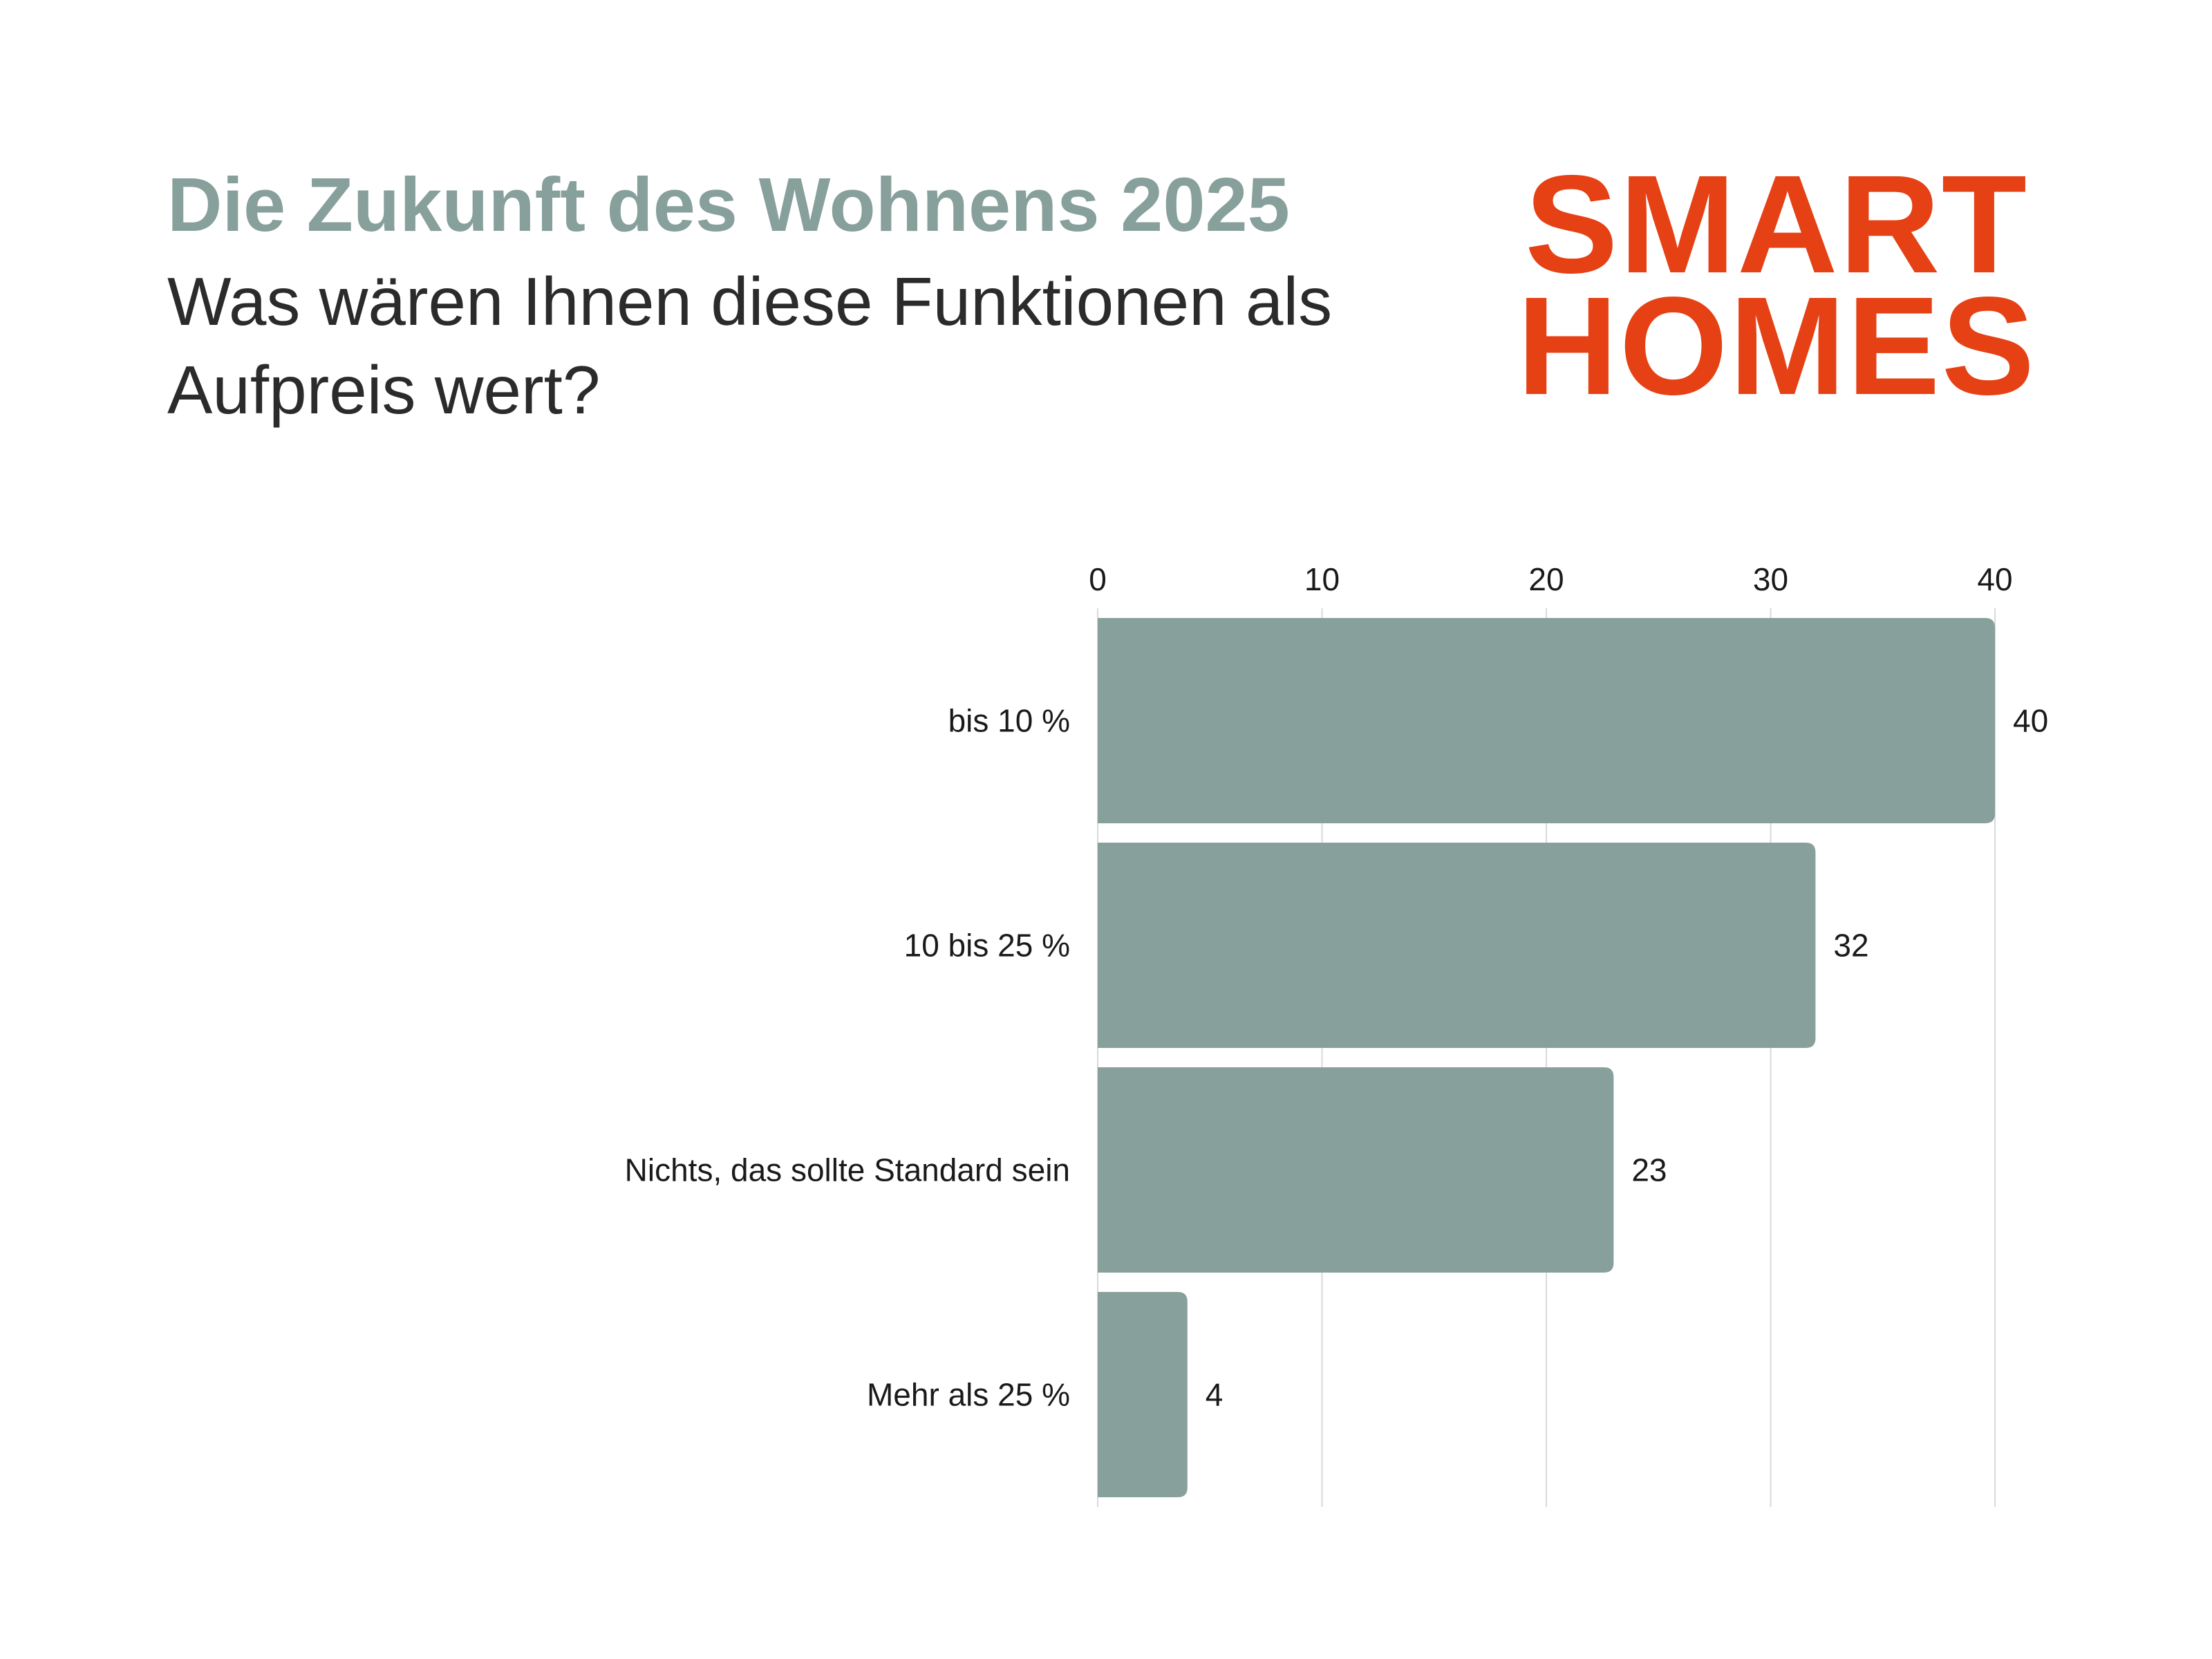 The image size is (2212, 1659). I want to click on category-label: bis 10 %, so click(1009, 721).